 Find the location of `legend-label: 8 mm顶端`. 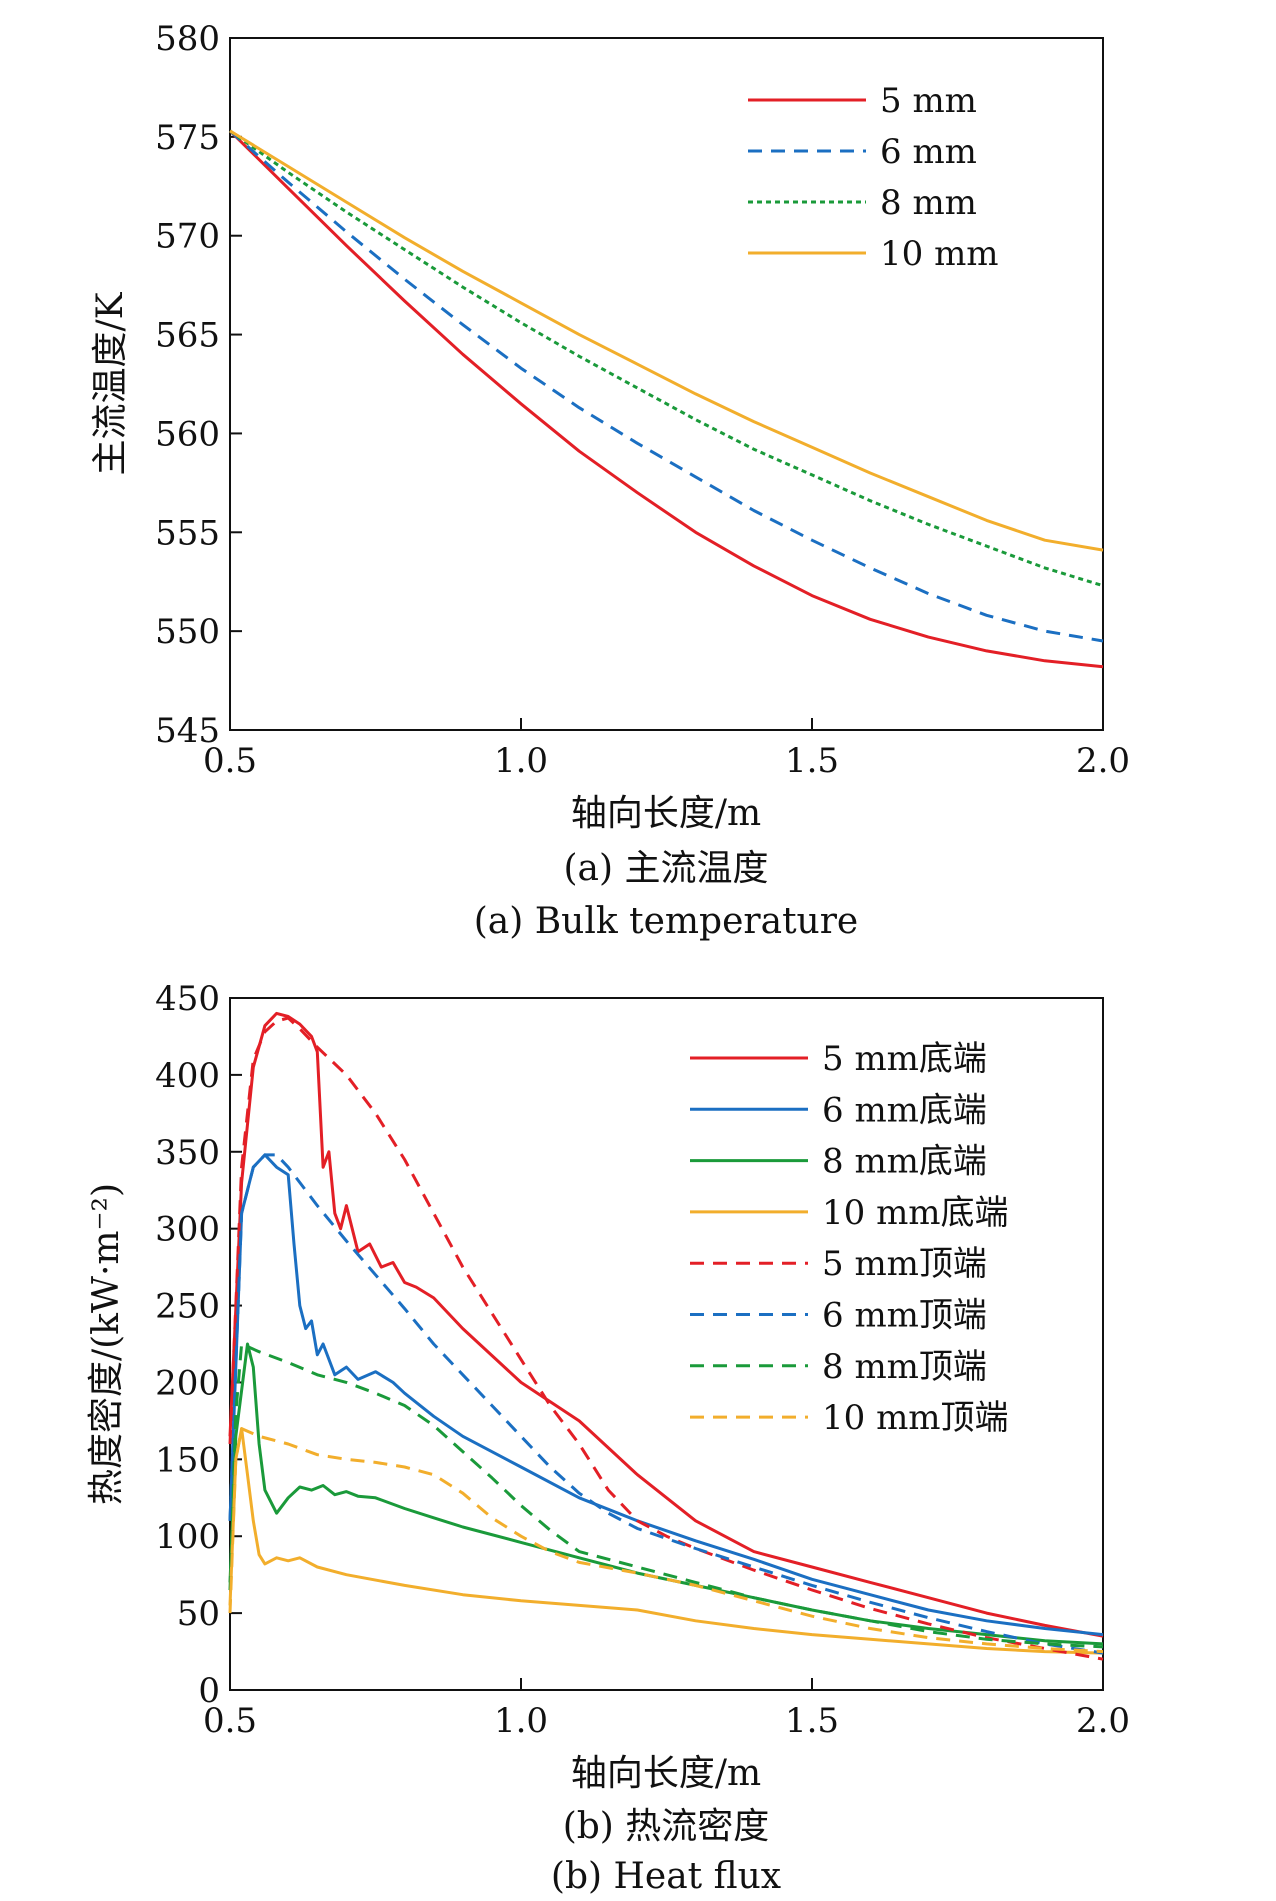

legend-label: 8 mm顶端 is located at coordinates (904, 1367).